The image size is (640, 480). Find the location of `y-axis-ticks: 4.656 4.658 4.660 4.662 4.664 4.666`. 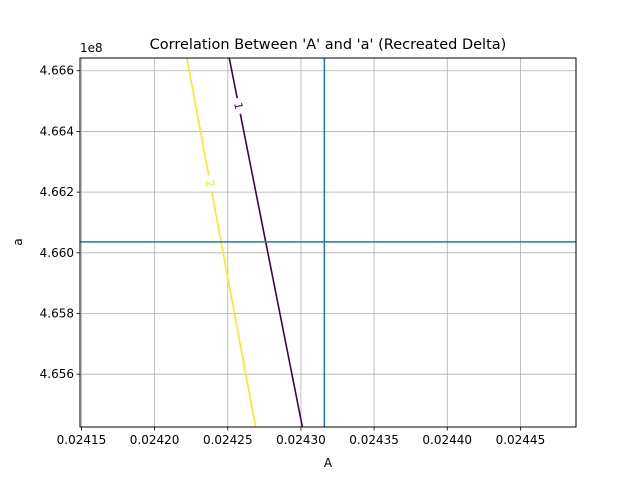

y-axis-ticks: 4.656 4.658 4.660 4.662 4.664 4.666 is located at coordinates (60, 222).